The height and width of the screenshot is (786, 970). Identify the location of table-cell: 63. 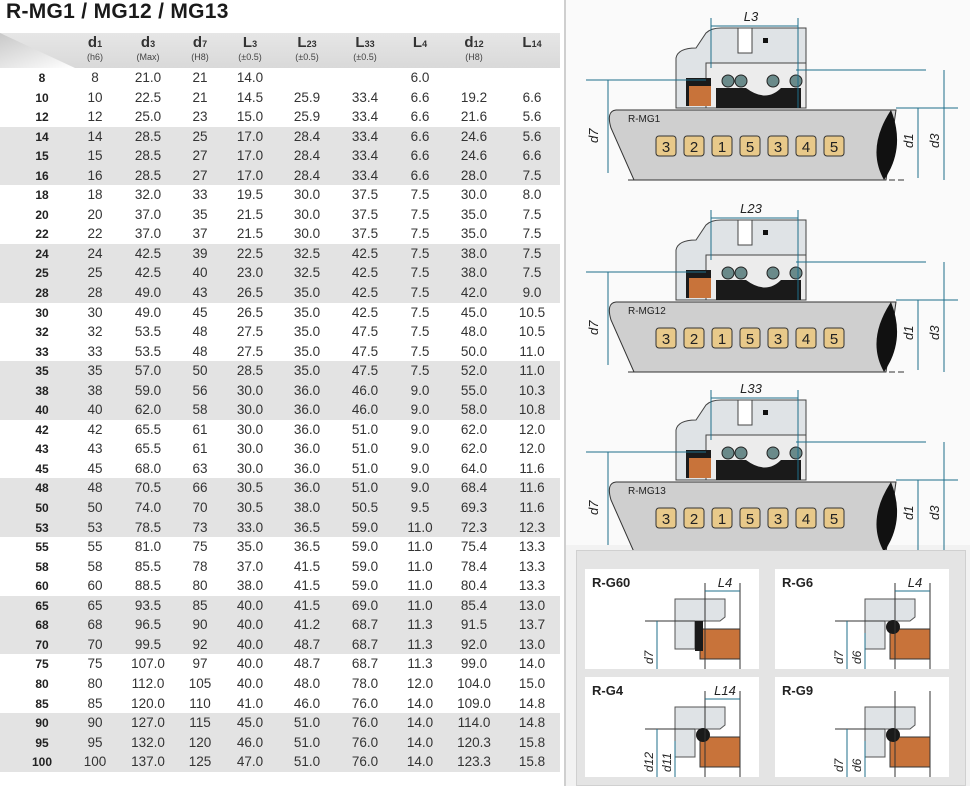
(200, 468).